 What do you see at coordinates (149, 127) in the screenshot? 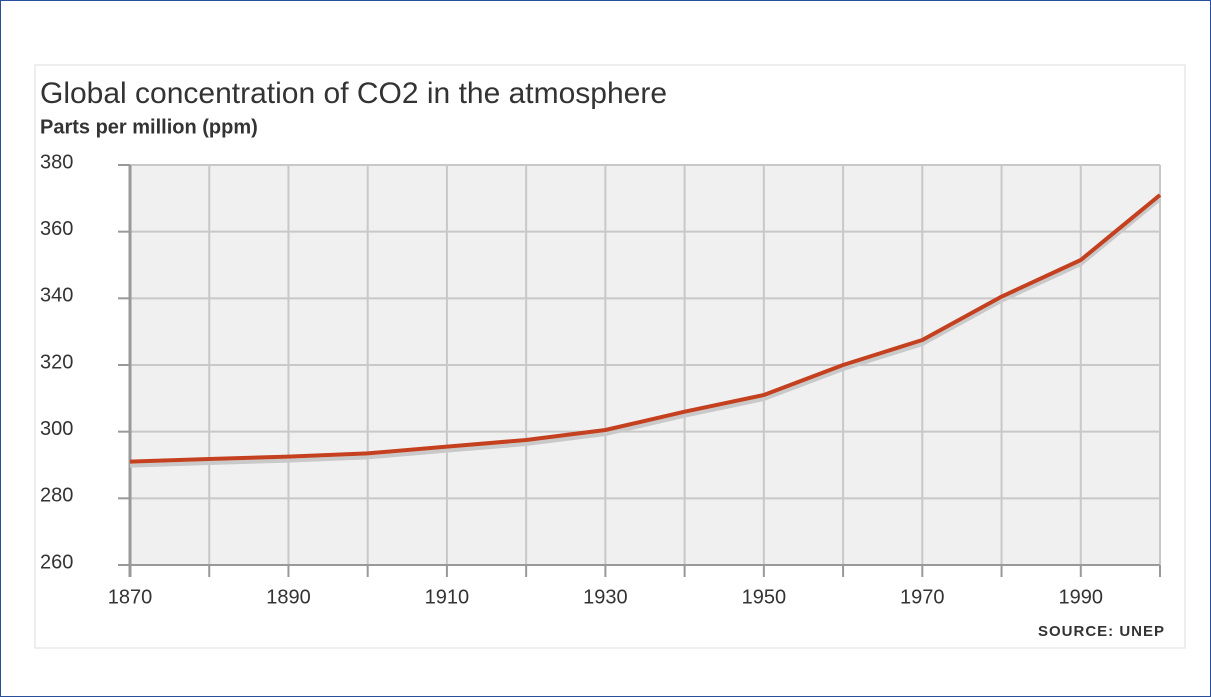
I see `chart-subtitle: Parts per million (ppm)` at bounding box center [149, 127].